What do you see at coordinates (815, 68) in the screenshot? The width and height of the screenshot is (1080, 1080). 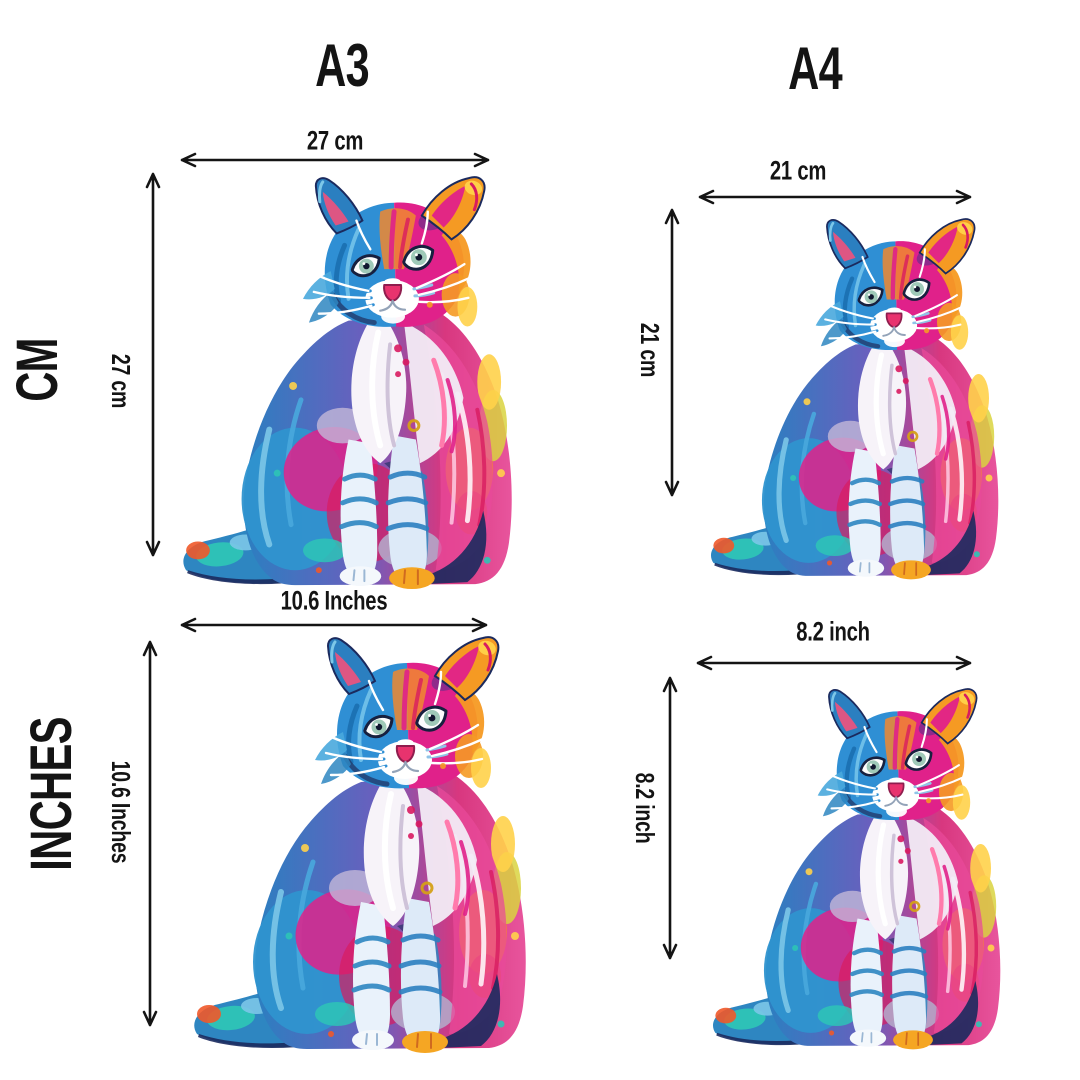 I see `column-header-a4: A4` at bounding box center [815, 68].